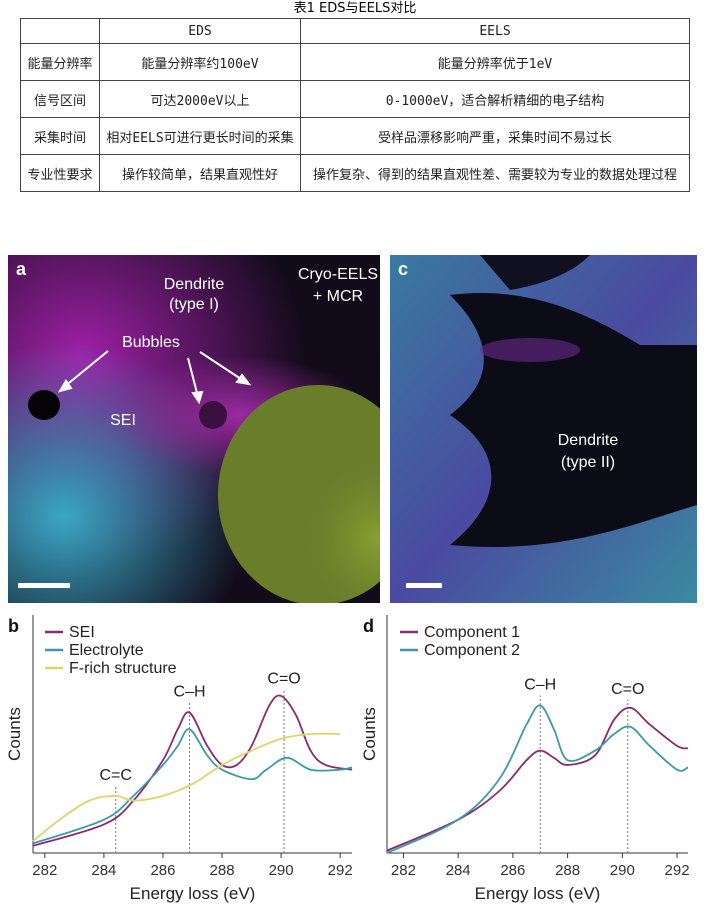  What do you see at coordinates (338, 274) in the screenshot?
I see `annotation: Cryo-EELS` at bounding box center [338, 274].